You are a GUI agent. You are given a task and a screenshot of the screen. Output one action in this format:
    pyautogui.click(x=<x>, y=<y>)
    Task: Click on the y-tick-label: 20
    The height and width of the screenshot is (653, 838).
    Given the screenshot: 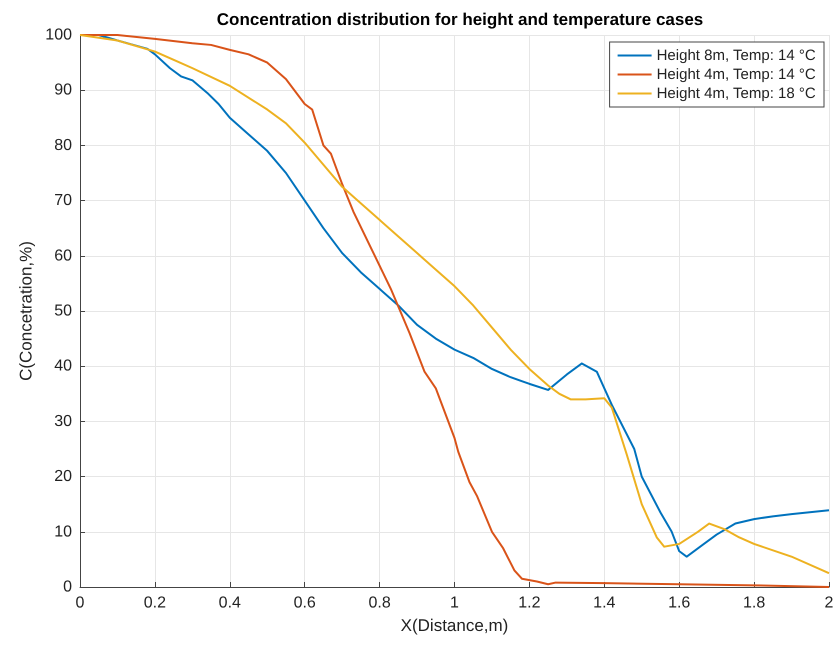 What is the action you would take?
    pyautogui.click(x=63, y=477)
    